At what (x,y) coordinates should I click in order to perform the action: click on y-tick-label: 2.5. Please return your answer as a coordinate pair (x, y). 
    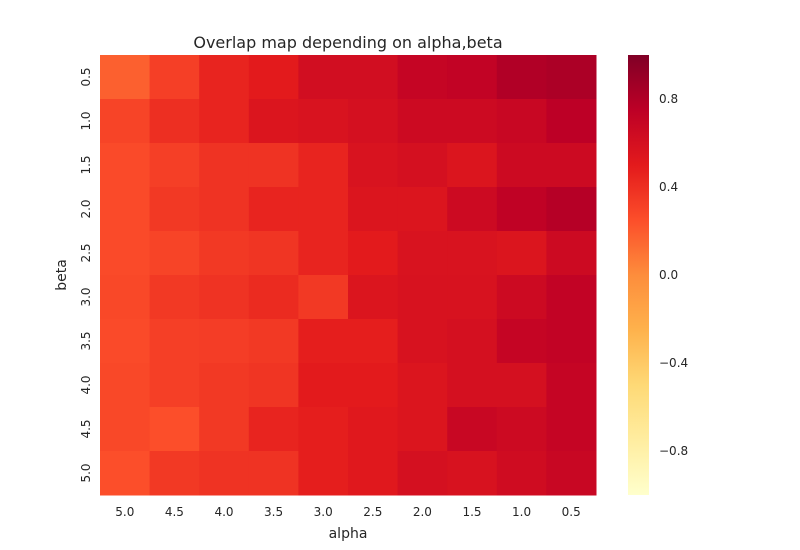
    Looking at the image, I should click on (86, 252).